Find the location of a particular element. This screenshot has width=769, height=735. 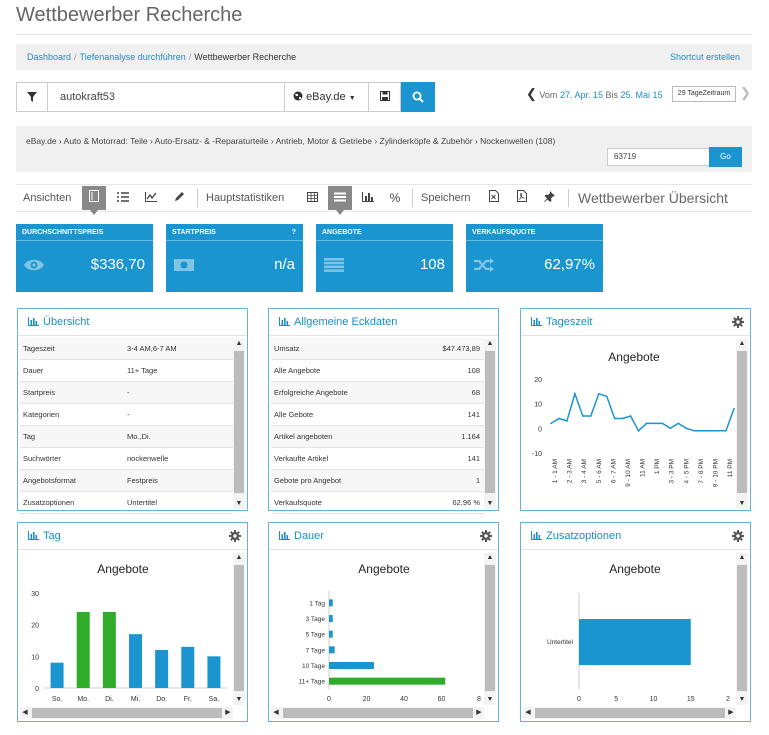

kpi-angebote: ANGEBOTE 108 is located at coordinates (384, 258).